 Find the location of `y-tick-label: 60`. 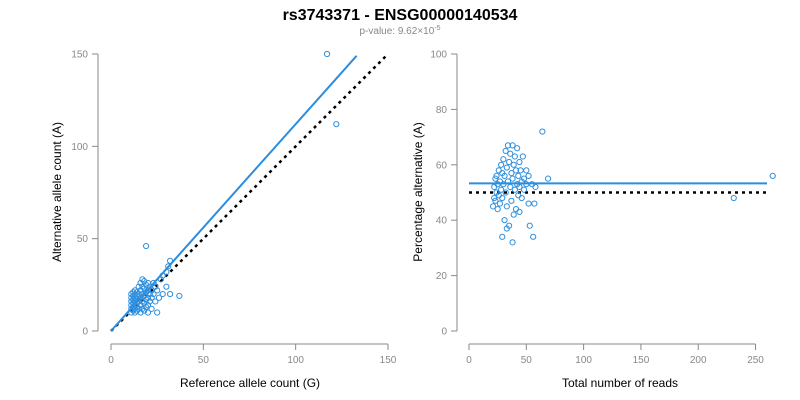

y-tick-label: 60 is located at coordinates (442, 165).